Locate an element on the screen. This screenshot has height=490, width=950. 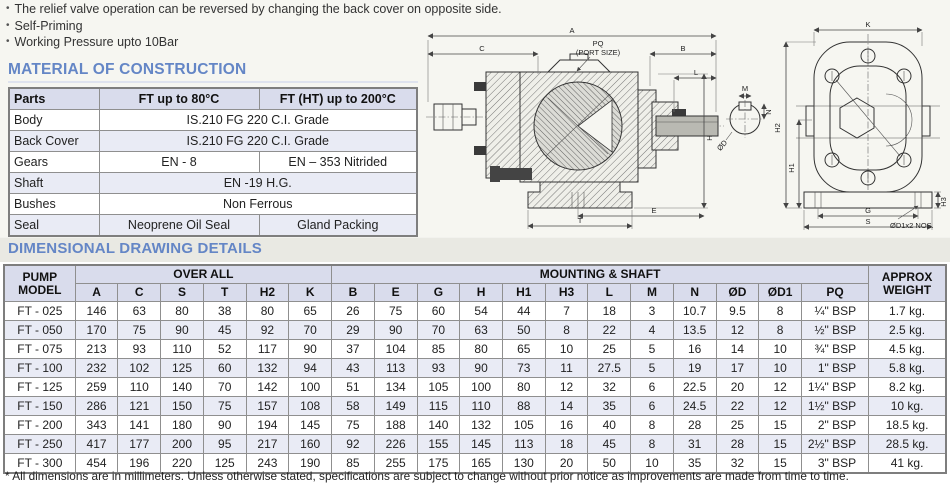
dimension-value-cell: ¼" BSP is located at coordinates (835, 311).